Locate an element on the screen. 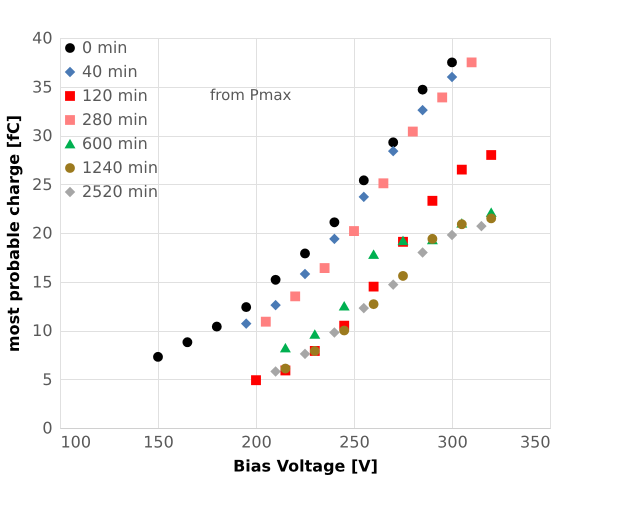  legend-label: 1240 min is located at coordinates (120, 167).